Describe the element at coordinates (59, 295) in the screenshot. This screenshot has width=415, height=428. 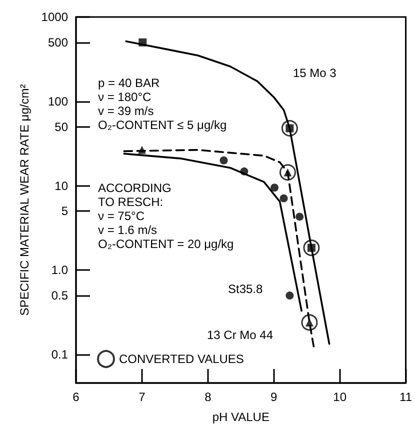
I see `y-tick-label: 0.5` at that location.